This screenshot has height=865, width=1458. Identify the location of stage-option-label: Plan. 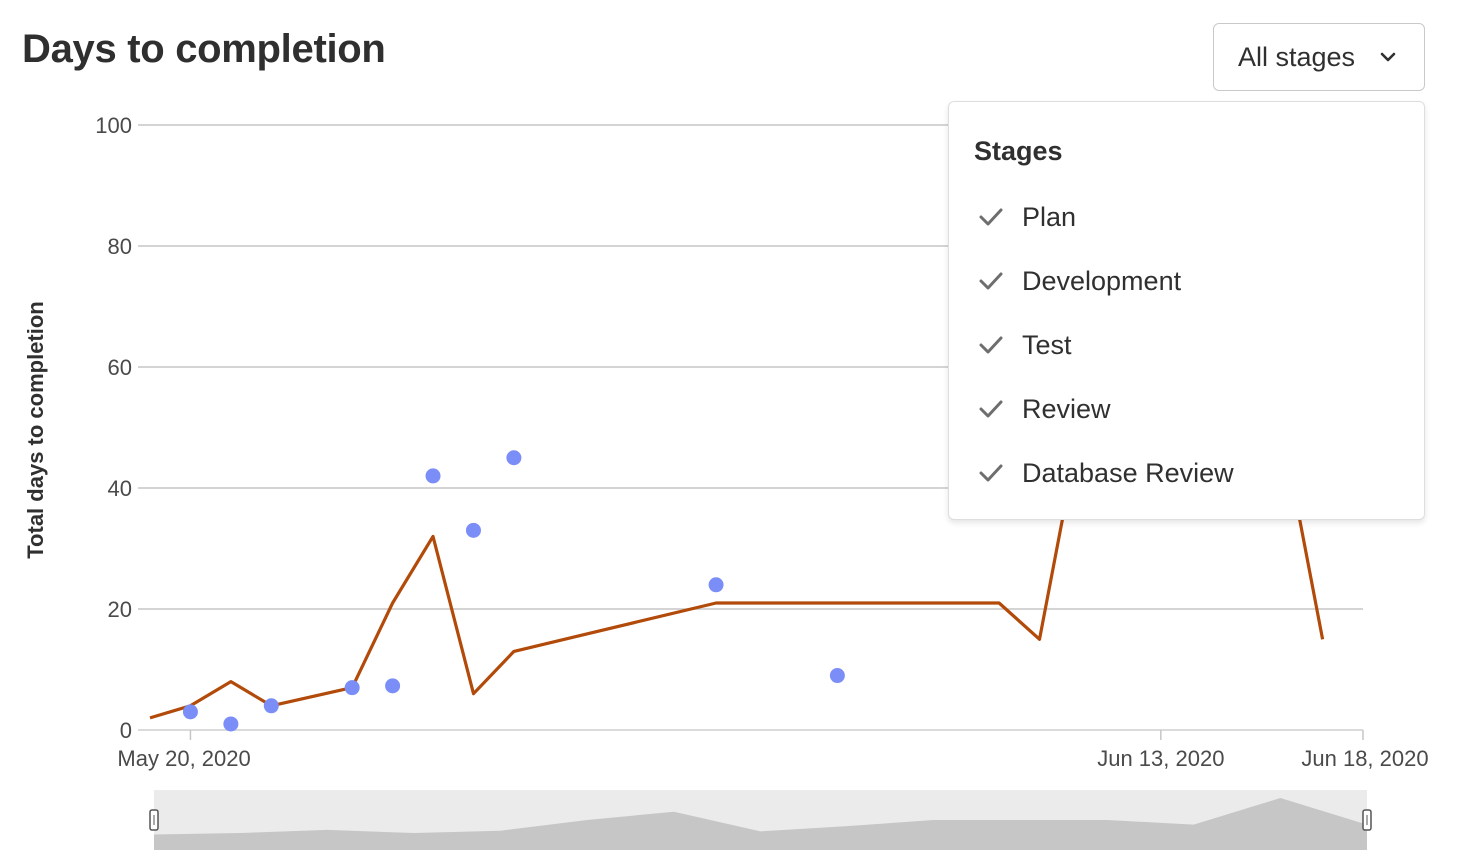
(1049, 217).